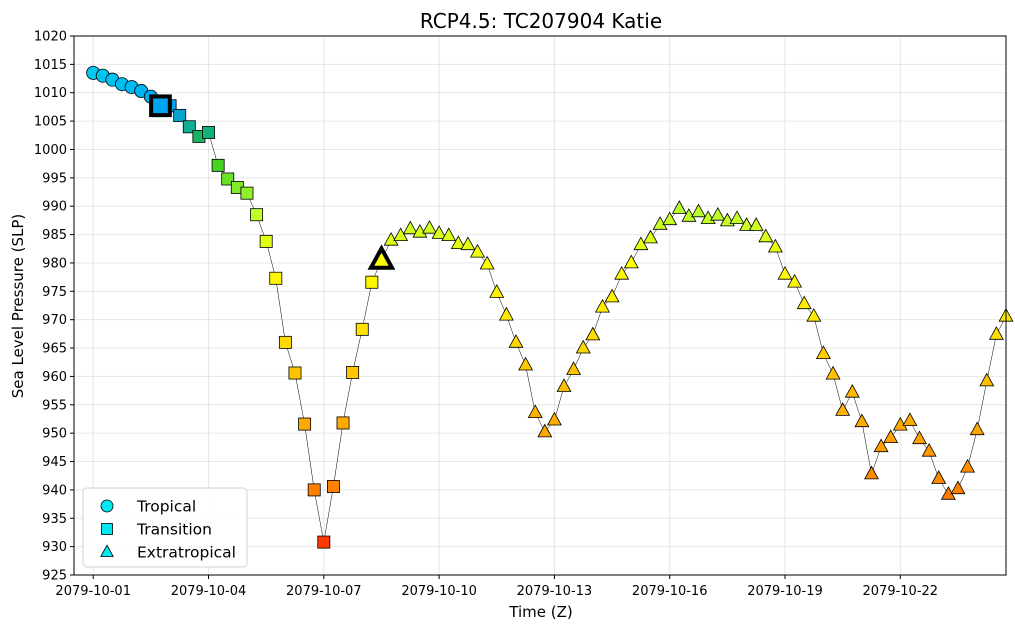 The width and height of the screenshot is (1015, 629). Describe the element at coordinates (160, 106) in the screenshot. I see `highlight-square-marker` at that location.